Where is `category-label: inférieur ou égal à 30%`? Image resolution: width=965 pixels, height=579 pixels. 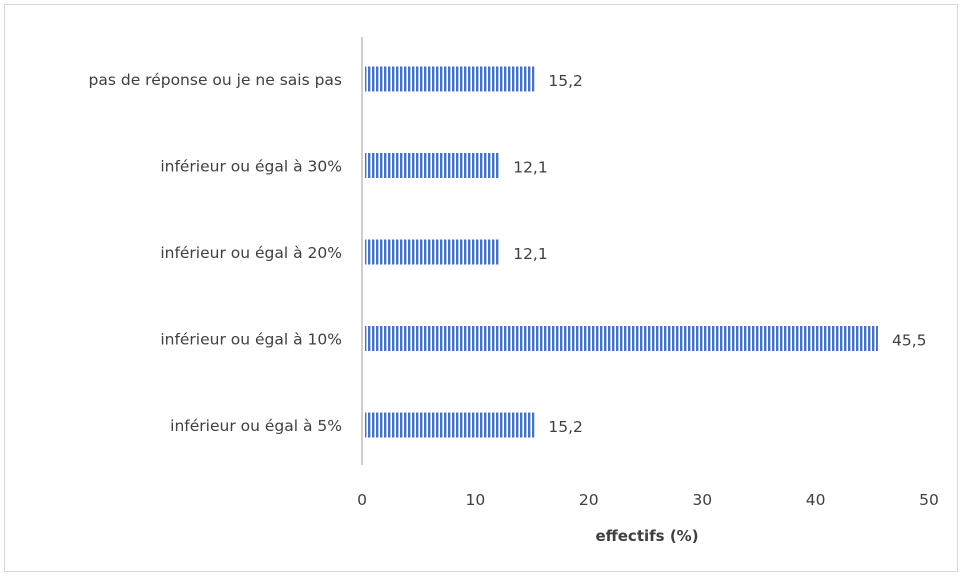
category-label: inférieur ou égal à 30% is located at coordinates (251, 167).